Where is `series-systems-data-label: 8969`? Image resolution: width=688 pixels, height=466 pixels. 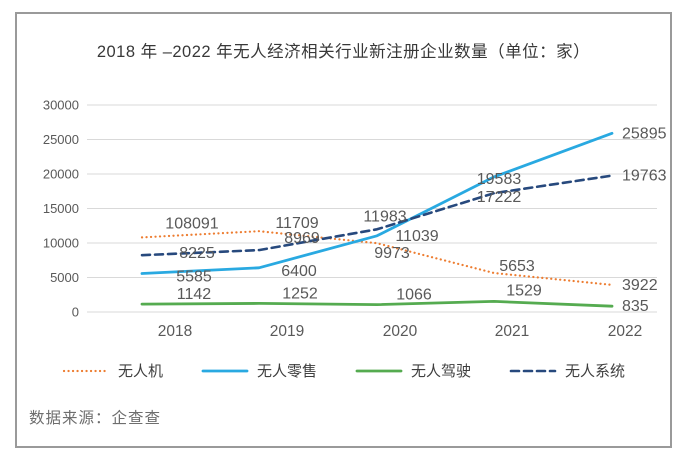
series-systems-data-label: 8969 is located at coordinates (302, 238).